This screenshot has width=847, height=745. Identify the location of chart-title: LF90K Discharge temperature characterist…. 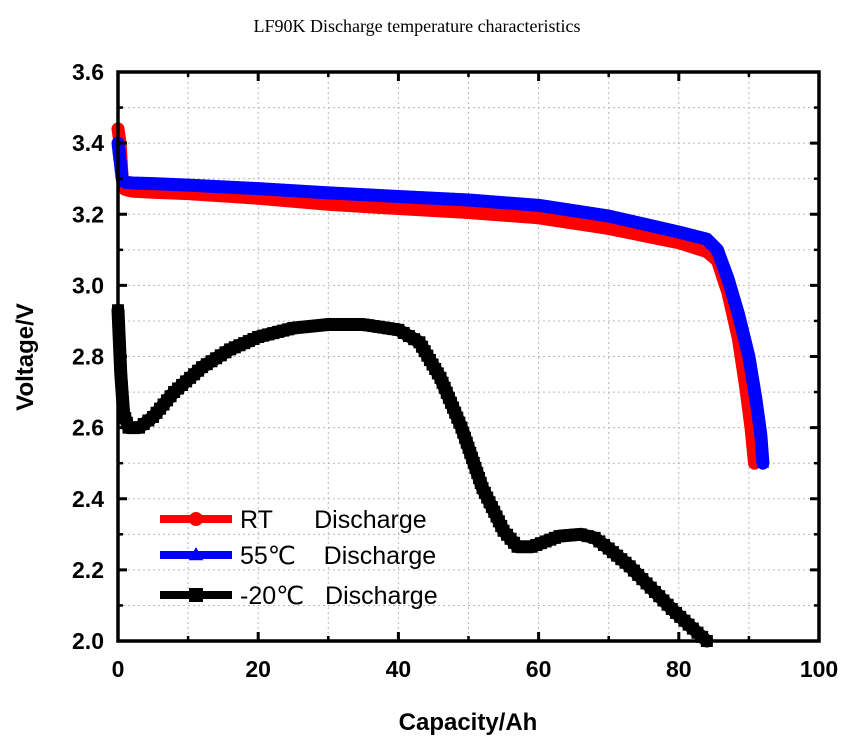
(416, 26).